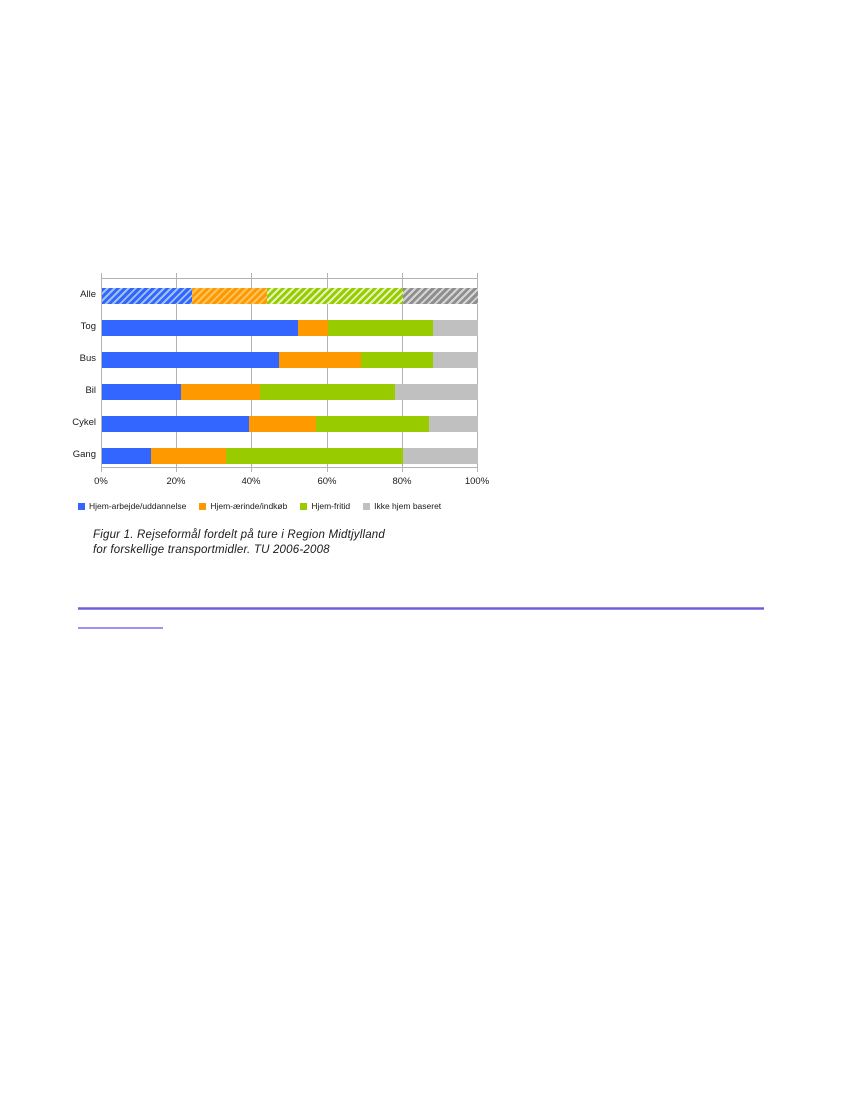 The height and width of the screenshot is (1100, 850). I want to click on gridline-20%, so click(176, 373).